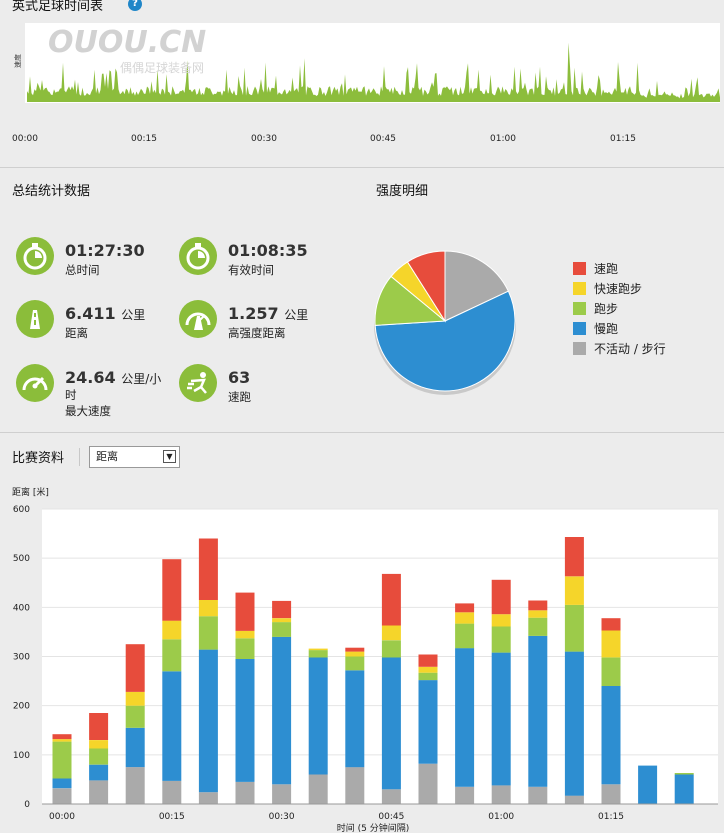  Describe the element at coordinates (21, 559) in the screenshot. I see `y-tick-label: 500` at that location.